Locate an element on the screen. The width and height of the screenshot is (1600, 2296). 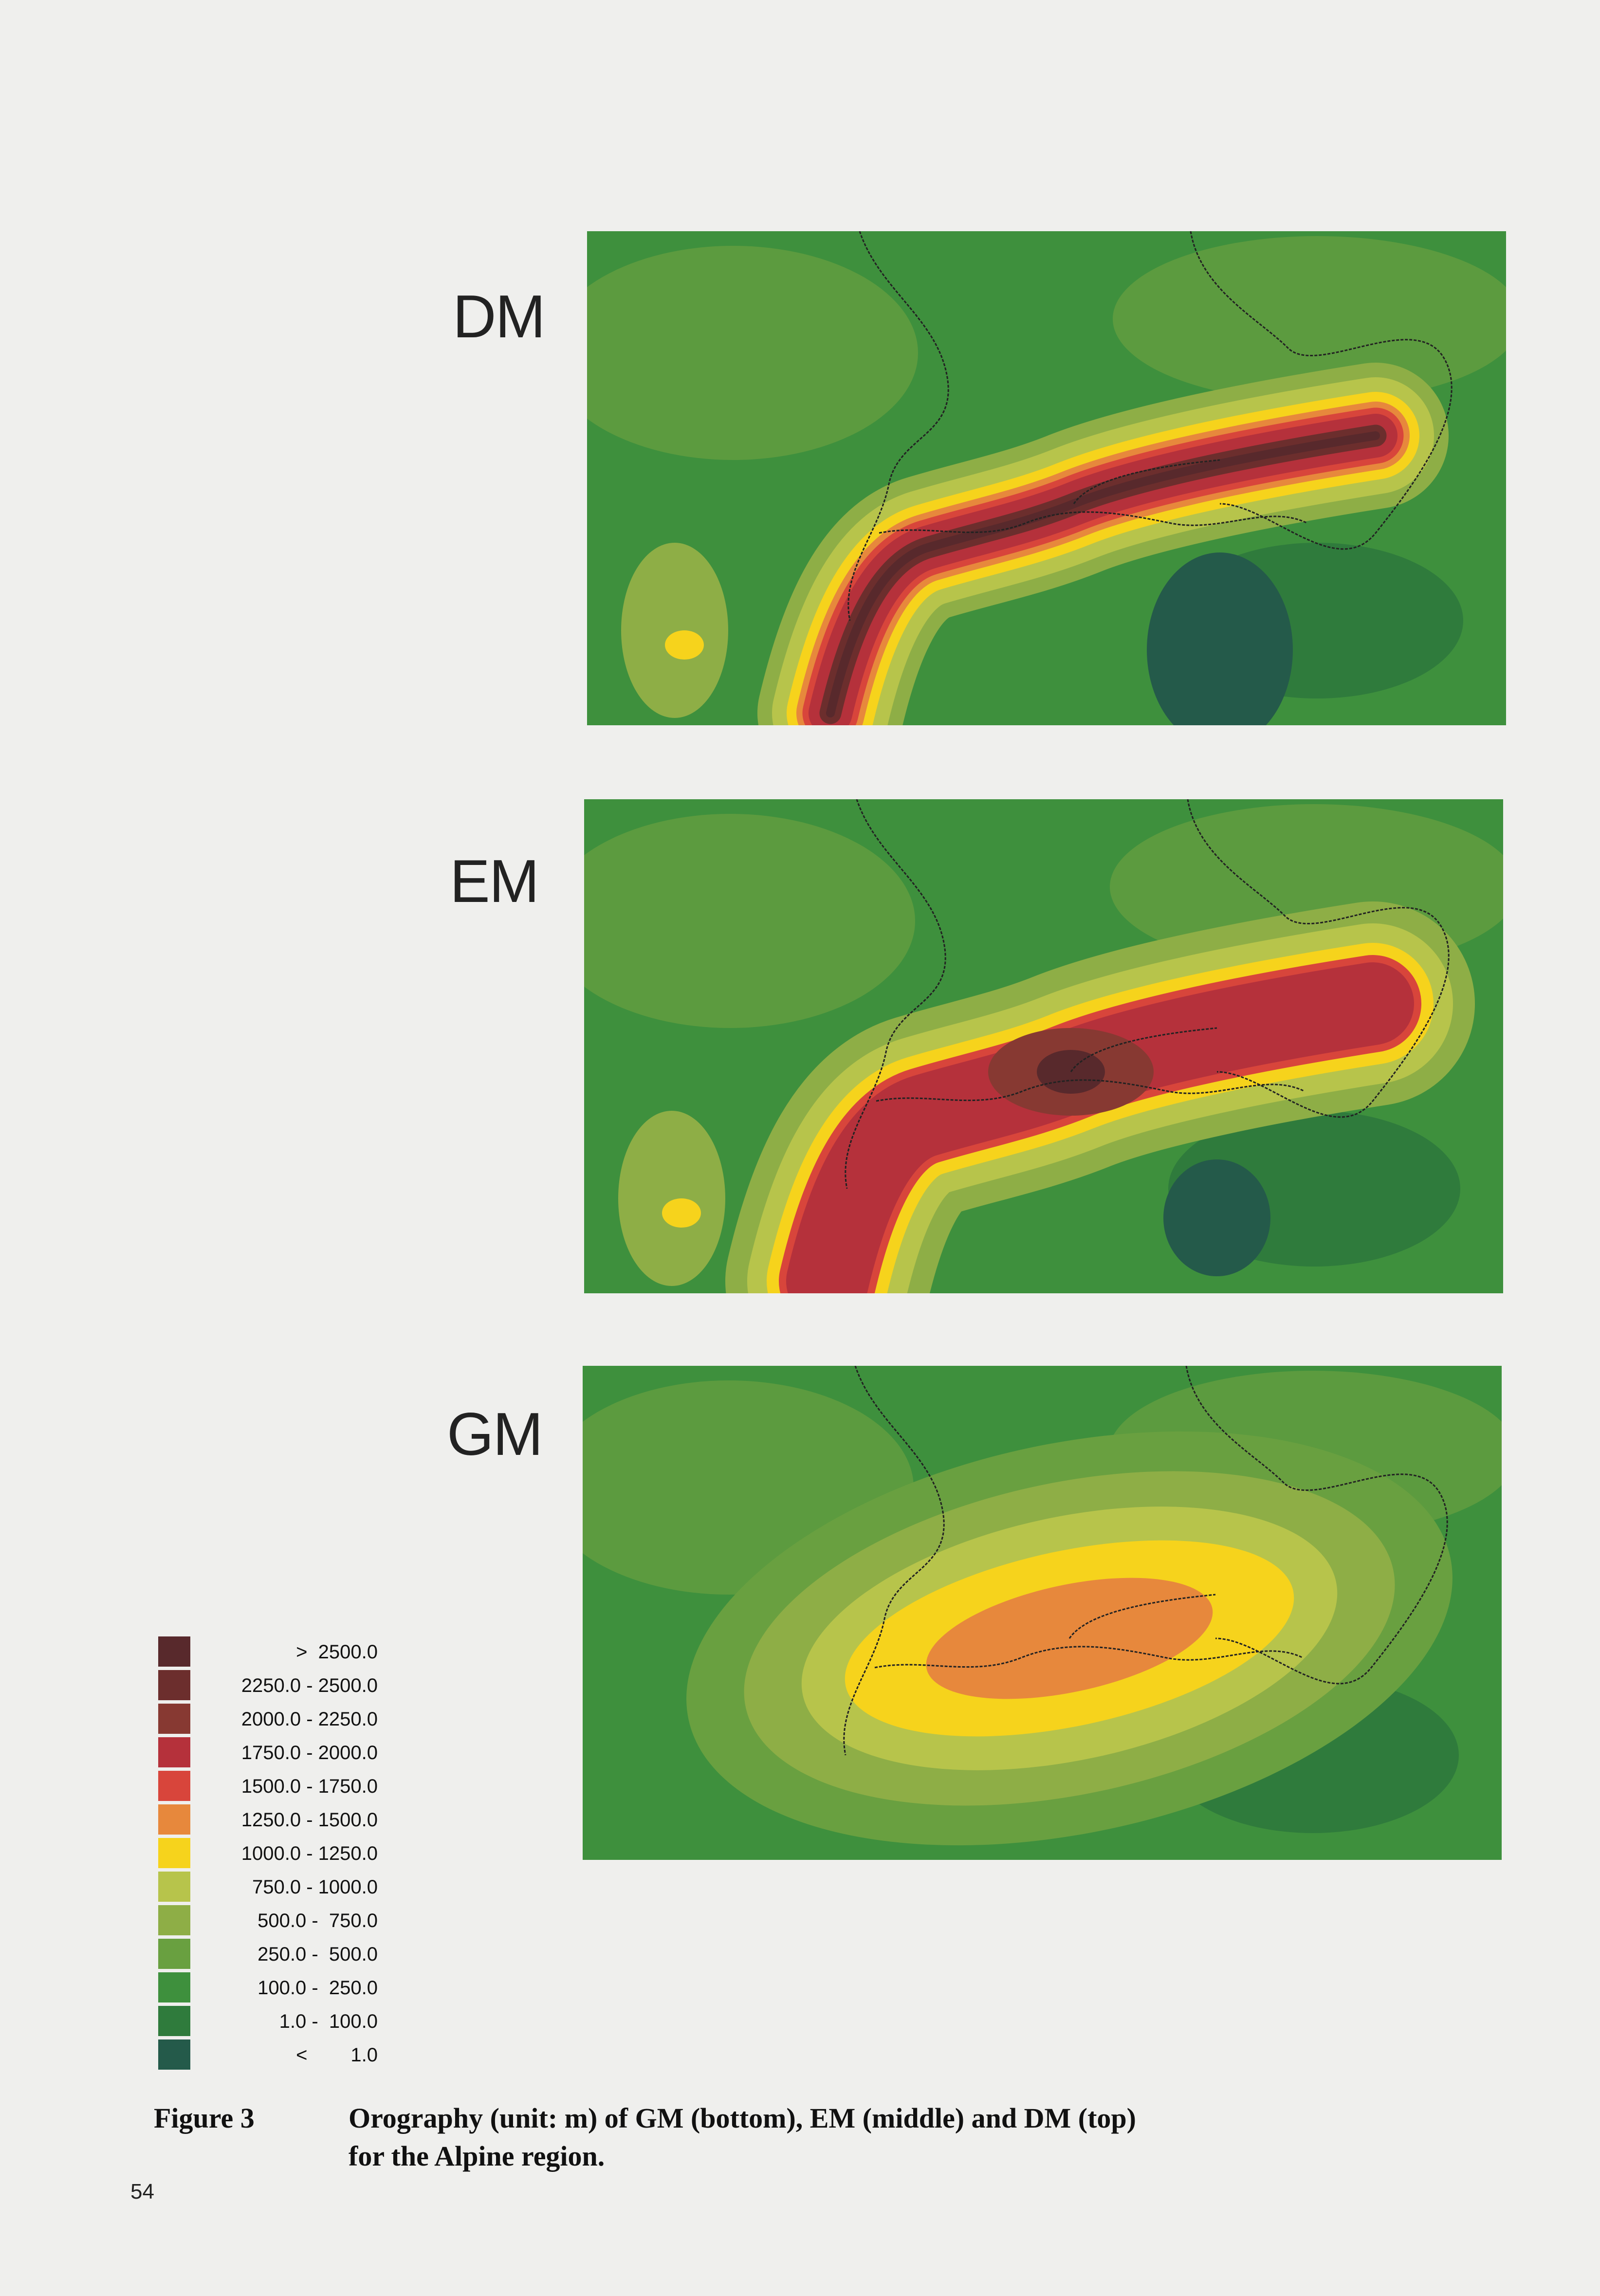
legend-label: 750.0 - 1000.0 is located at coordinates (315, 1887).